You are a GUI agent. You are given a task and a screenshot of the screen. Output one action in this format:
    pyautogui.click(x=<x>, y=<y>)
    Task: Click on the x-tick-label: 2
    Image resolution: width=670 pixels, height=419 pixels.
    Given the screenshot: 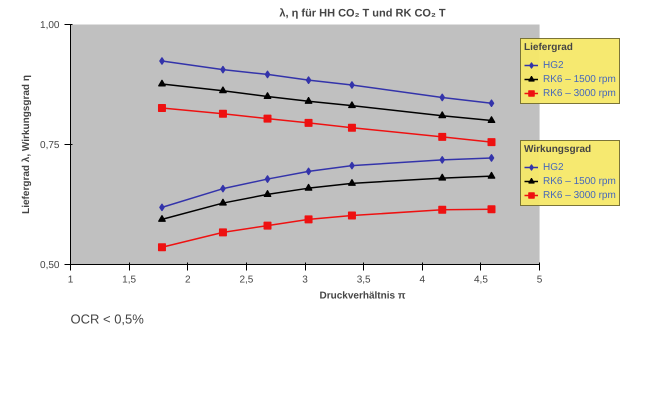 What is the action you would take?
    pyautogui.click(x=187, y=280)
    